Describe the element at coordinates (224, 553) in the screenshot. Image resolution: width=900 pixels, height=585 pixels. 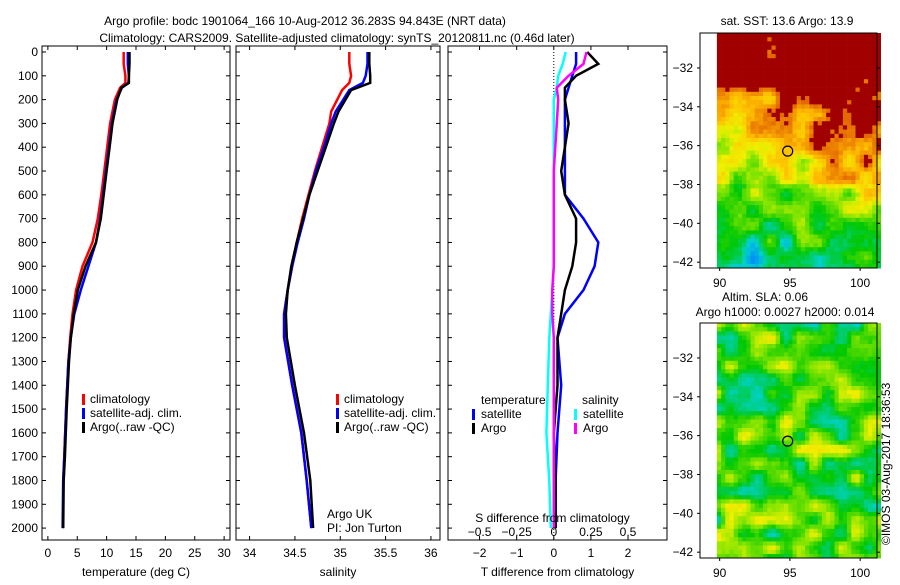
I see `x-tick-label: 30` at that location.